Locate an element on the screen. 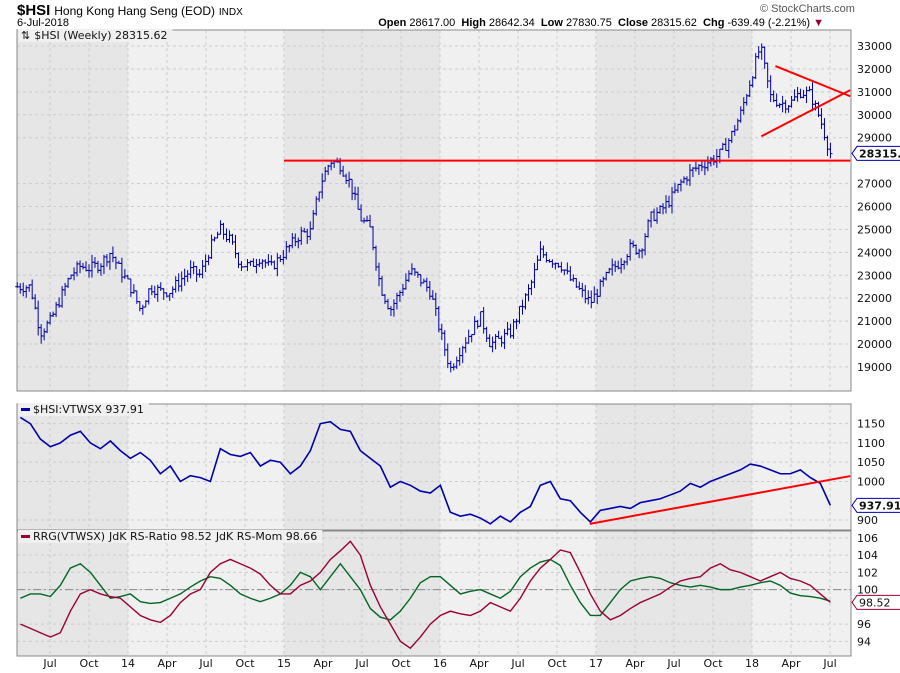  y-tick-label: 27000 is located at coordinates (874, 184).